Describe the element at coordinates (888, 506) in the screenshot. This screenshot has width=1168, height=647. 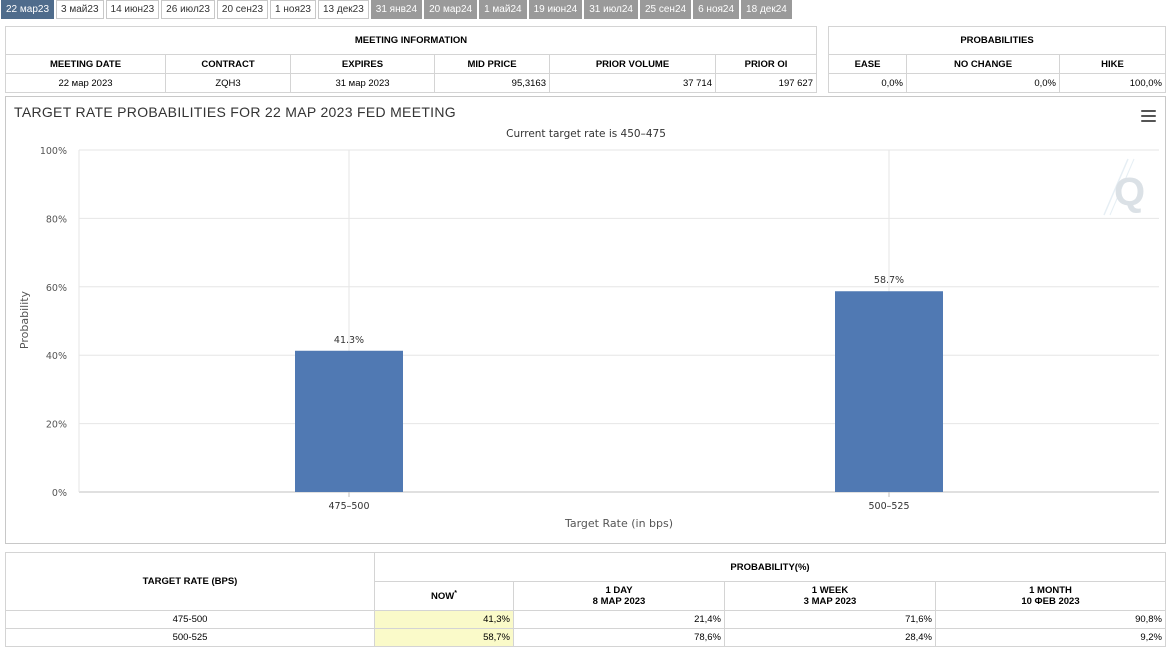
I see `x-tick-label: 500–525` at that location.